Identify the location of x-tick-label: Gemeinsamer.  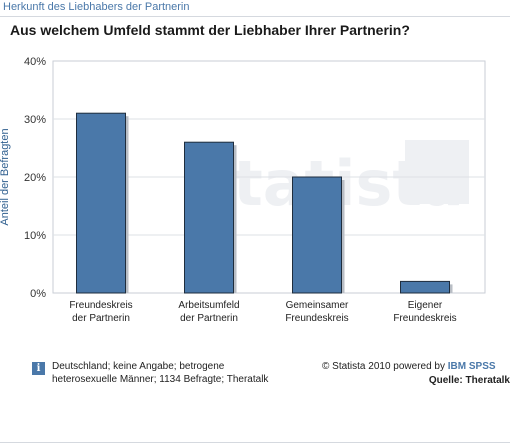
(317, 305).